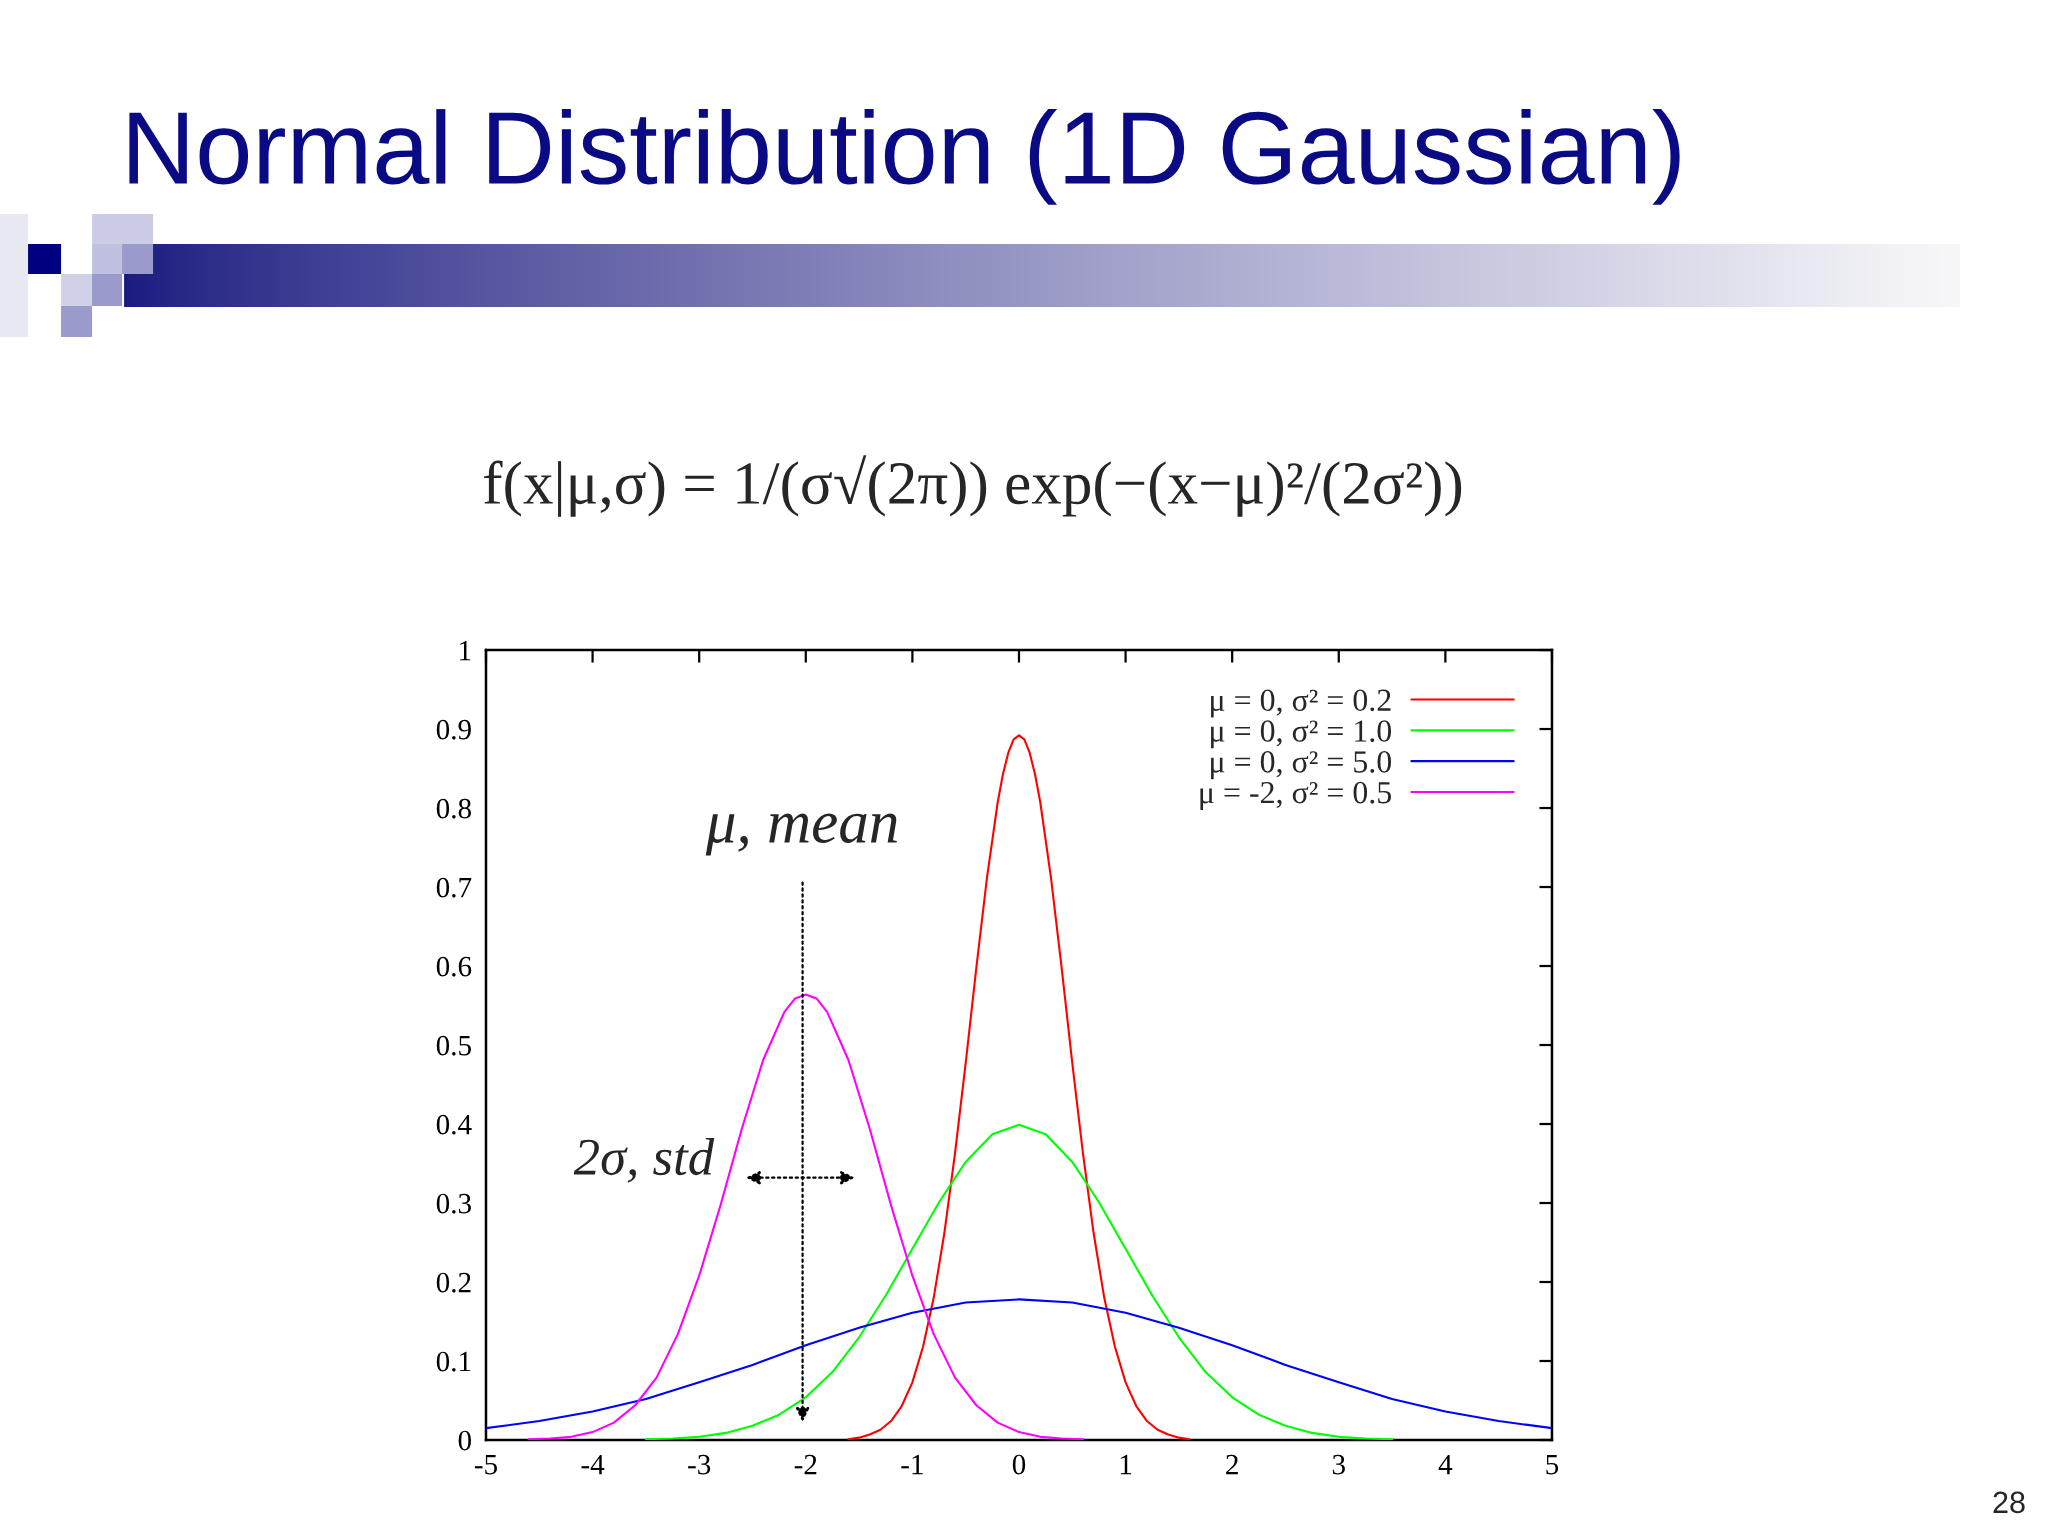 The image size is (2048, 1536). What do you see at coordinates (593, 1464) in the screenshot?
I see `x-tick-label: -4` at bounding box center [593, 1464].